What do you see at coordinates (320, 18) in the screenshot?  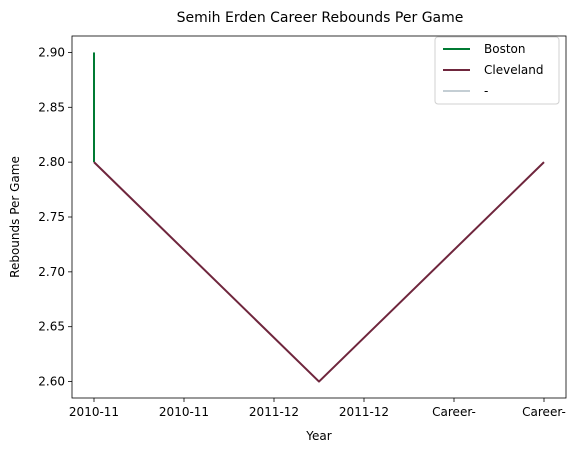 I see `chart-title: Semih Erden Career Rebounds Per Game` at bounding box center [320, 18].